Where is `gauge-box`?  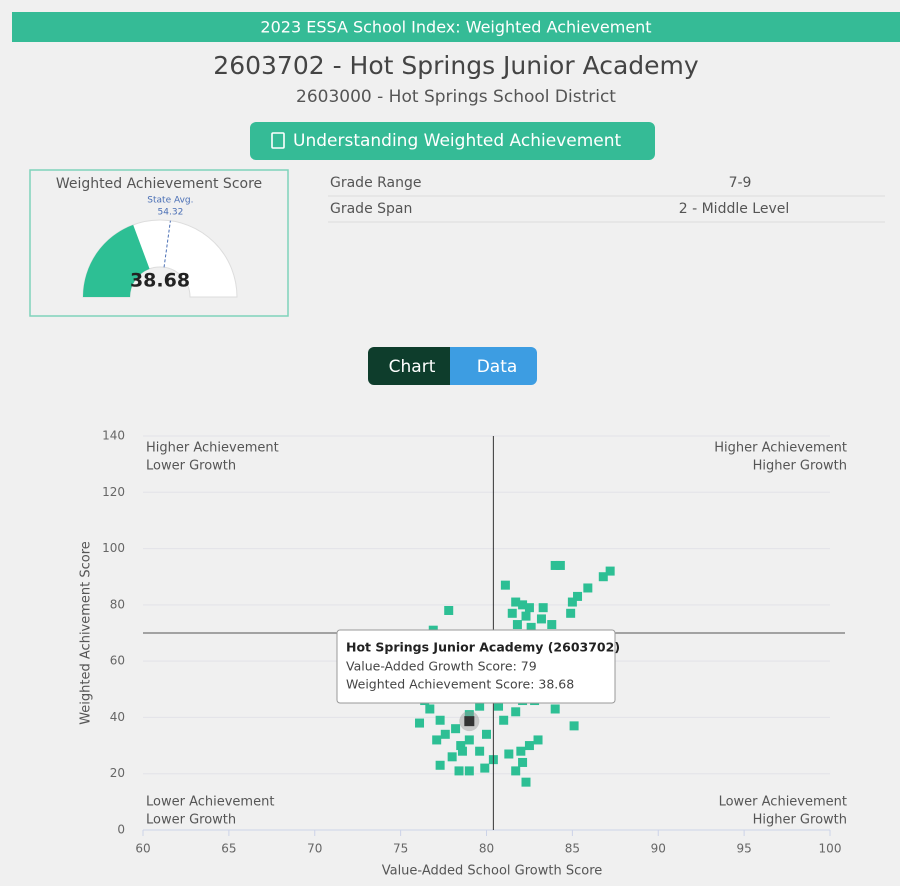 gauge-box is located at coordinates (159, 243).